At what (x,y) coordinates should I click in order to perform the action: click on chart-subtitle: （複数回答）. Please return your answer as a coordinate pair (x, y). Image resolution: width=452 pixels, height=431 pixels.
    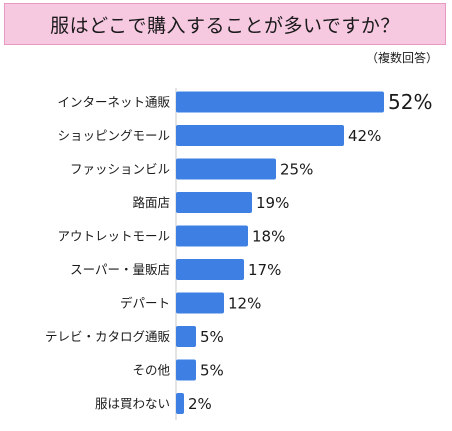
    Looking at the image, I should click on (401, 58).